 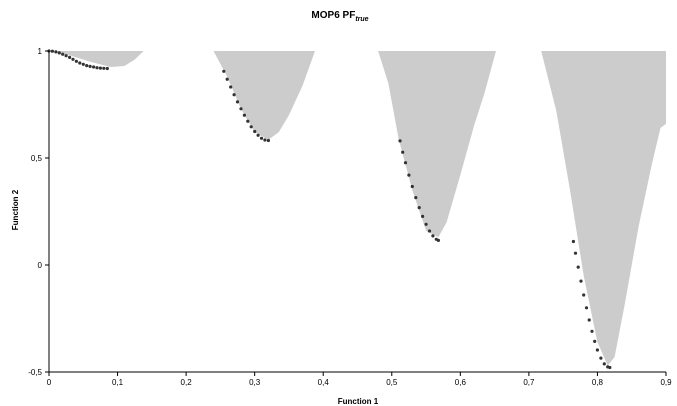 I want to click on x-tick-label: 0,9, so click(x=666, y=382).